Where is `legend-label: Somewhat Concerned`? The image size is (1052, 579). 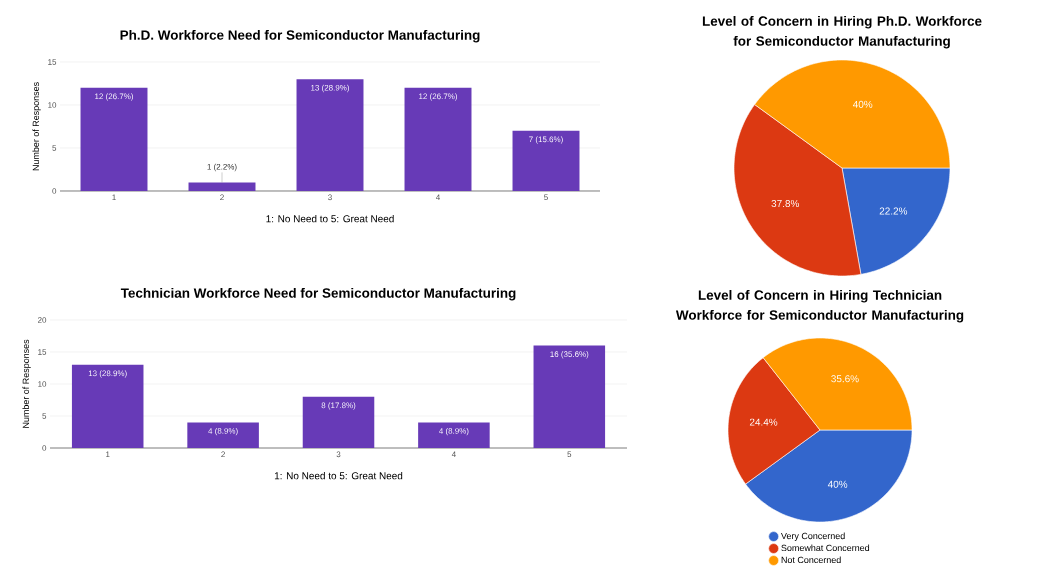 legend-label: Somewhat Concerned is located at coordinates (825, 548).